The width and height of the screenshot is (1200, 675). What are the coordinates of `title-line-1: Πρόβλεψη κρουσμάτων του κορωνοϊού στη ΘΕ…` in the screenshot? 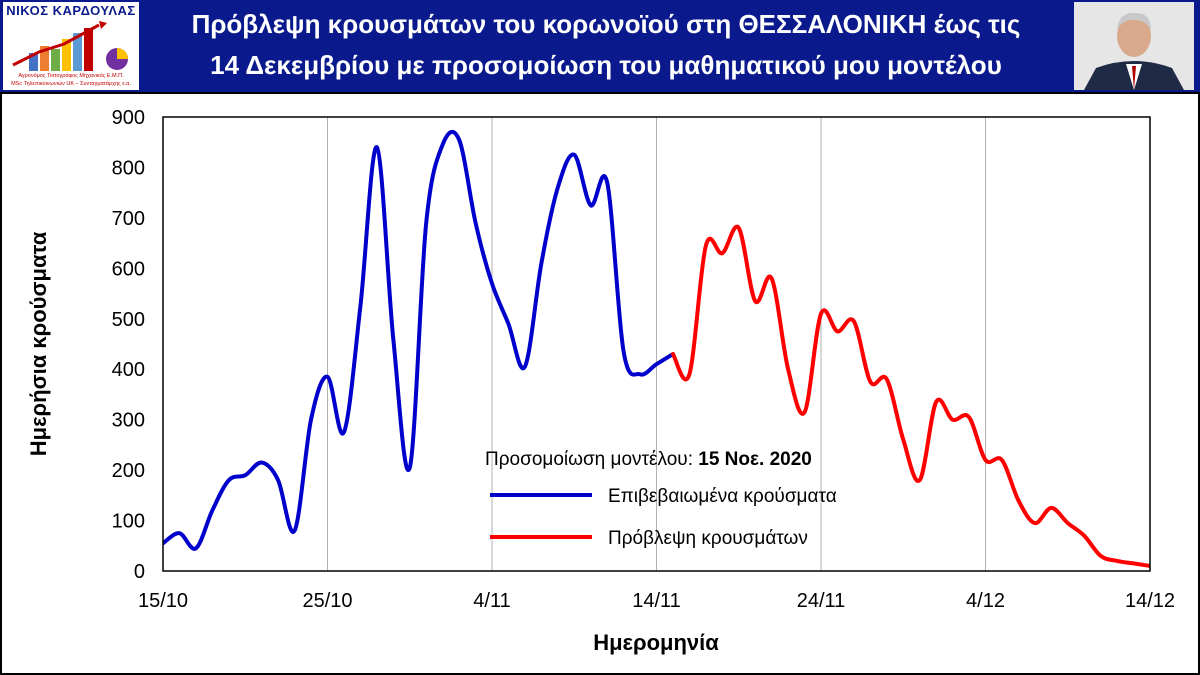 It's located at (606, 24).